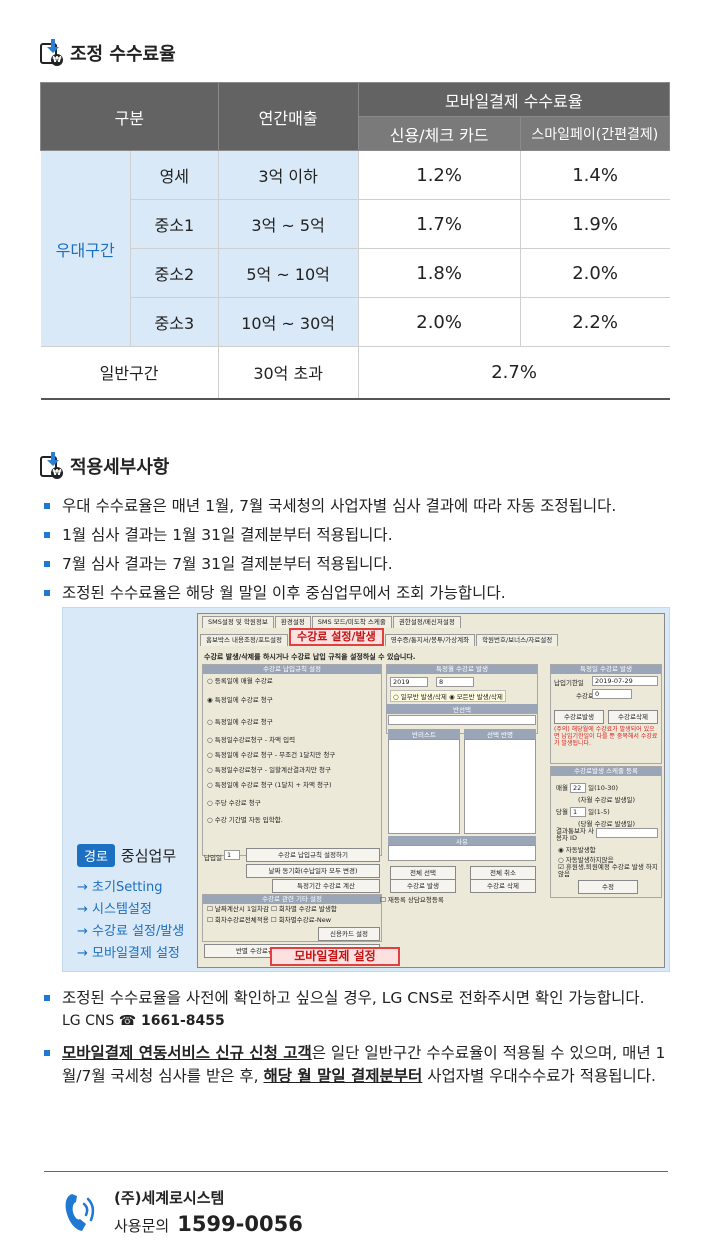  What do you see at coordinates (336, 637) in the screenshot?
I see `tab-fee-settings: 수강료 설정/발생` at bounding box center [336, 637].